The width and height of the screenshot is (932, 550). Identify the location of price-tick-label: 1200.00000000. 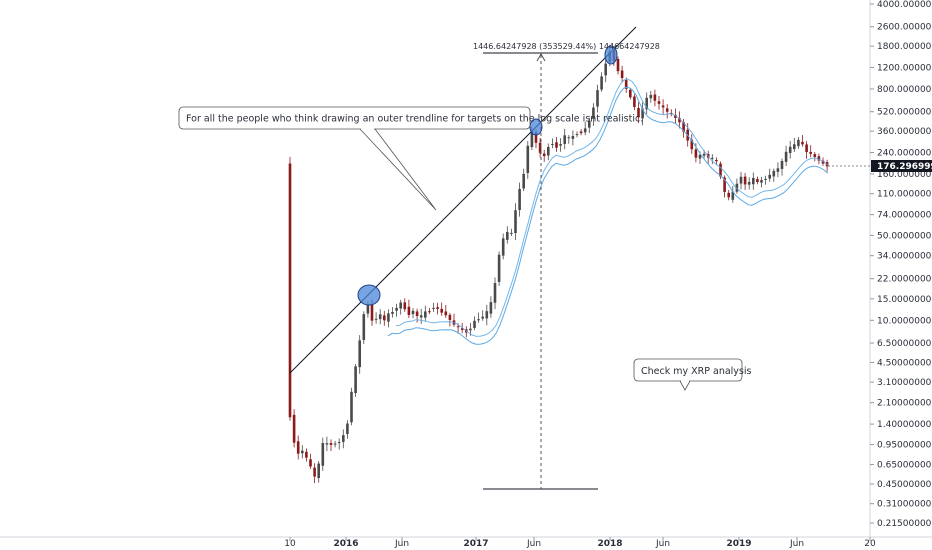
(904, 69).